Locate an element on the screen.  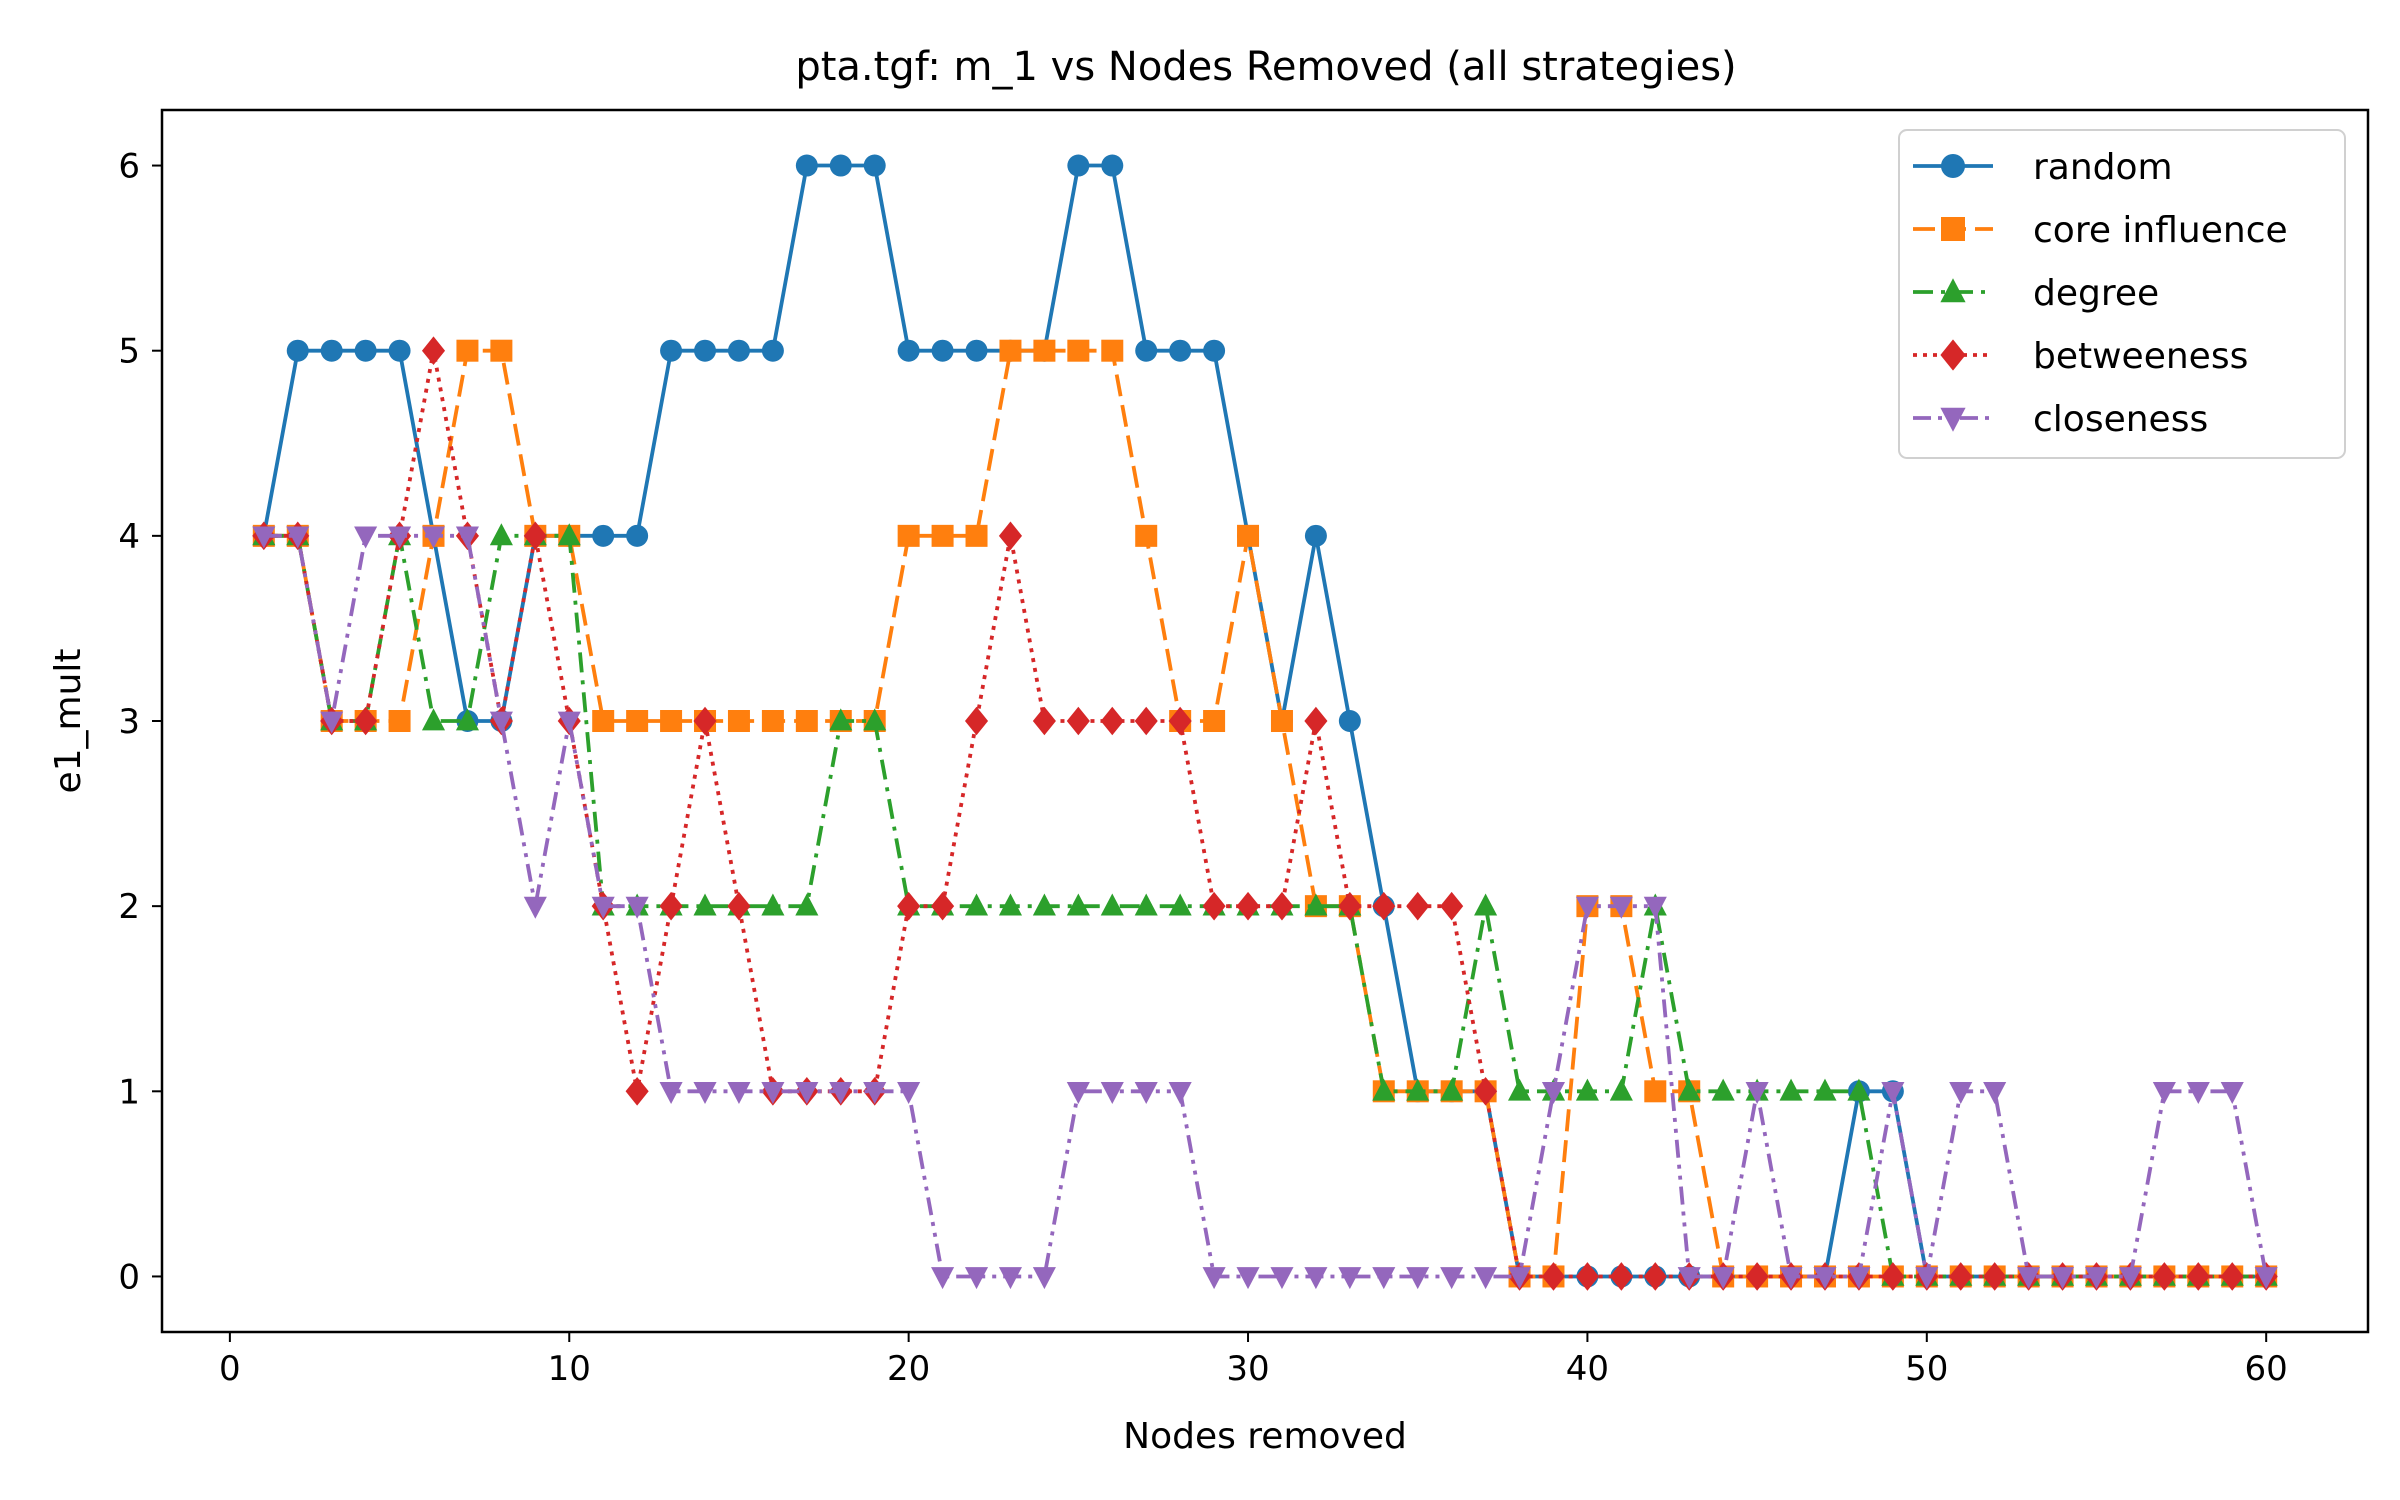
legend-entry: betweeness is located at coordinates (2080, 356).